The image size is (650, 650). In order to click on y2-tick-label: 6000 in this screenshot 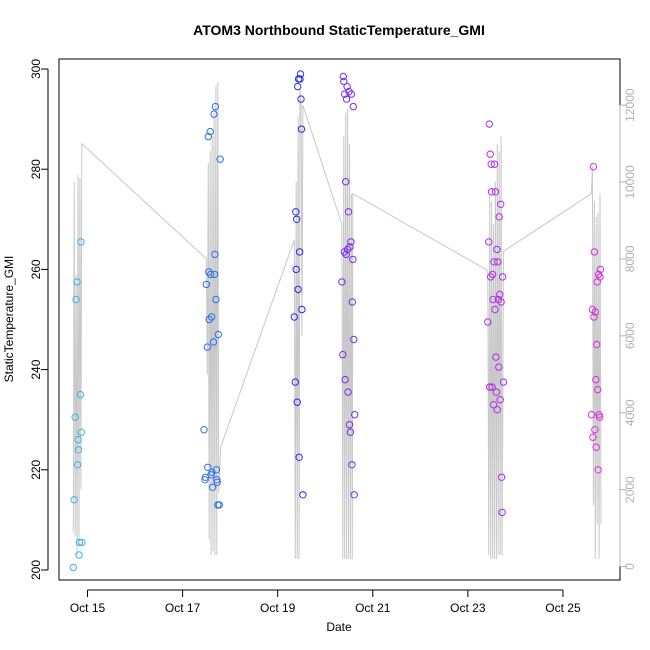, I will do `click(630, 335)`.